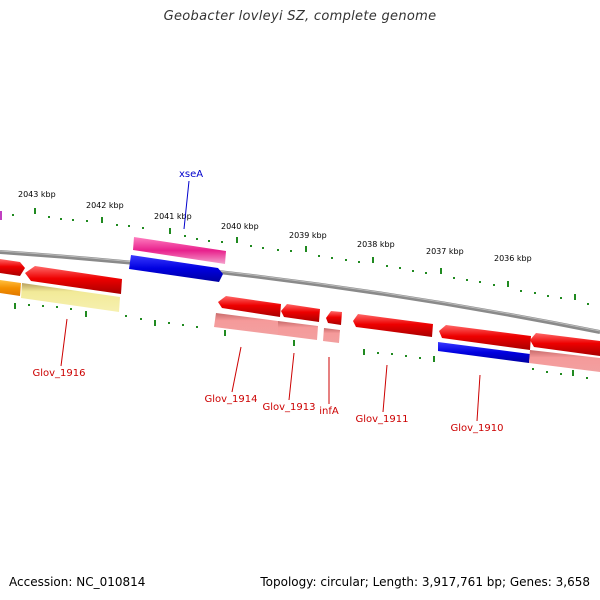  I want to click on kbp-label: 2040 kbp, so click(240, 226).